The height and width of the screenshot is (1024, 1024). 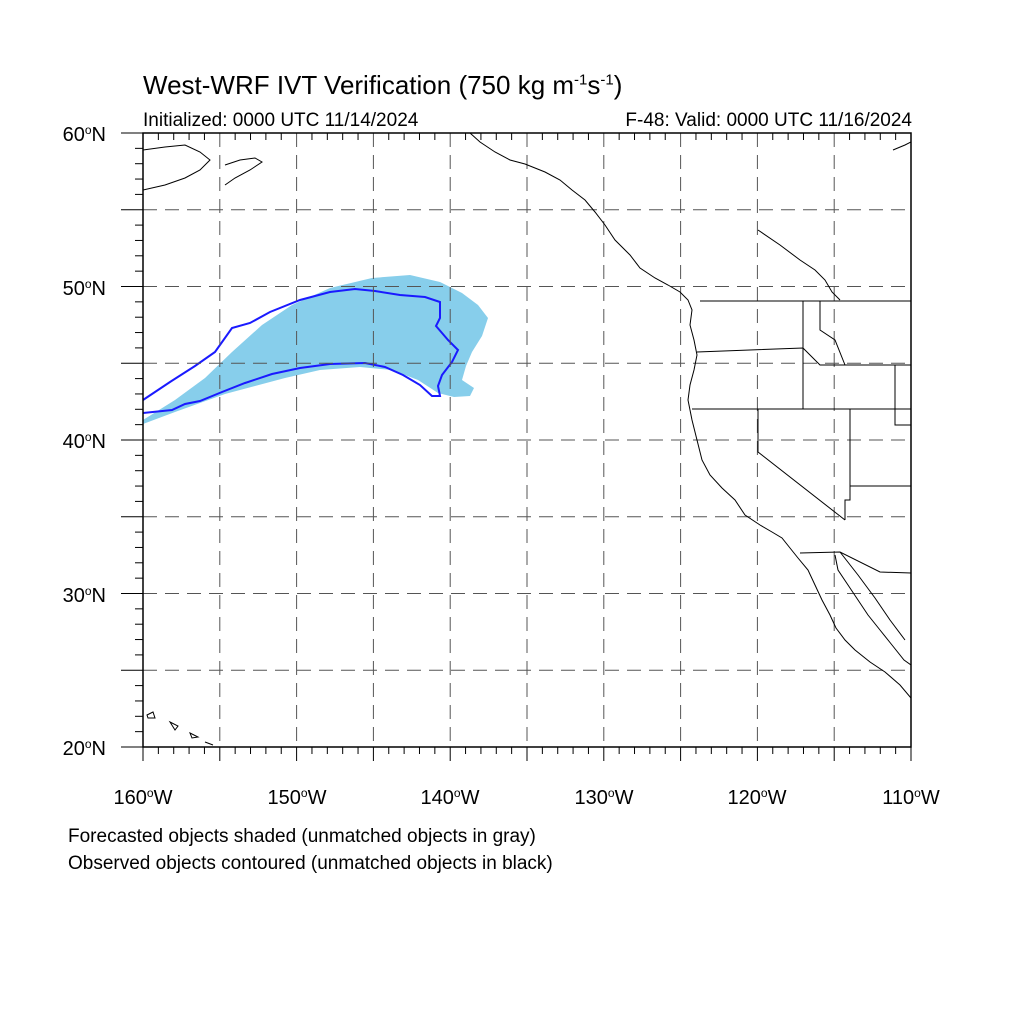 What do you see at coordinates (84, 748) in the screenshot?
I see `lat-label-20: 20oN` at bounding box center [84, 748].